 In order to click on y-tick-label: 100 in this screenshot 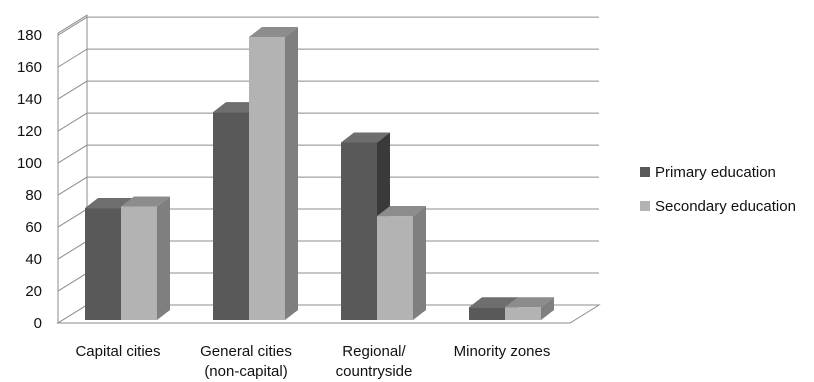, I will do `click(29, 163)`.